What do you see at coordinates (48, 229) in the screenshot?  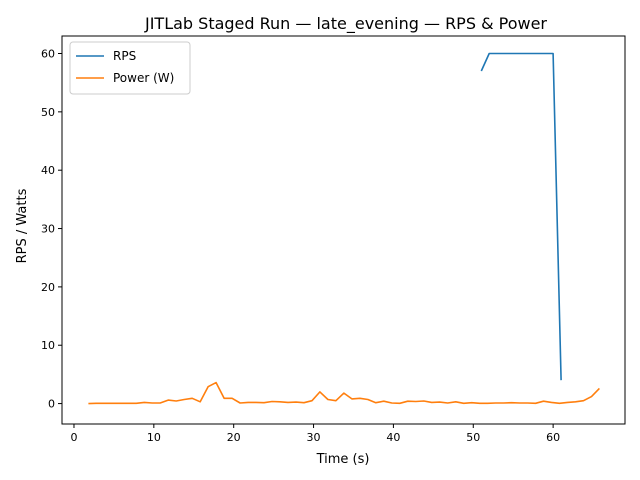 I see `y-tick-label: 30` at bounding box center [48, 229].